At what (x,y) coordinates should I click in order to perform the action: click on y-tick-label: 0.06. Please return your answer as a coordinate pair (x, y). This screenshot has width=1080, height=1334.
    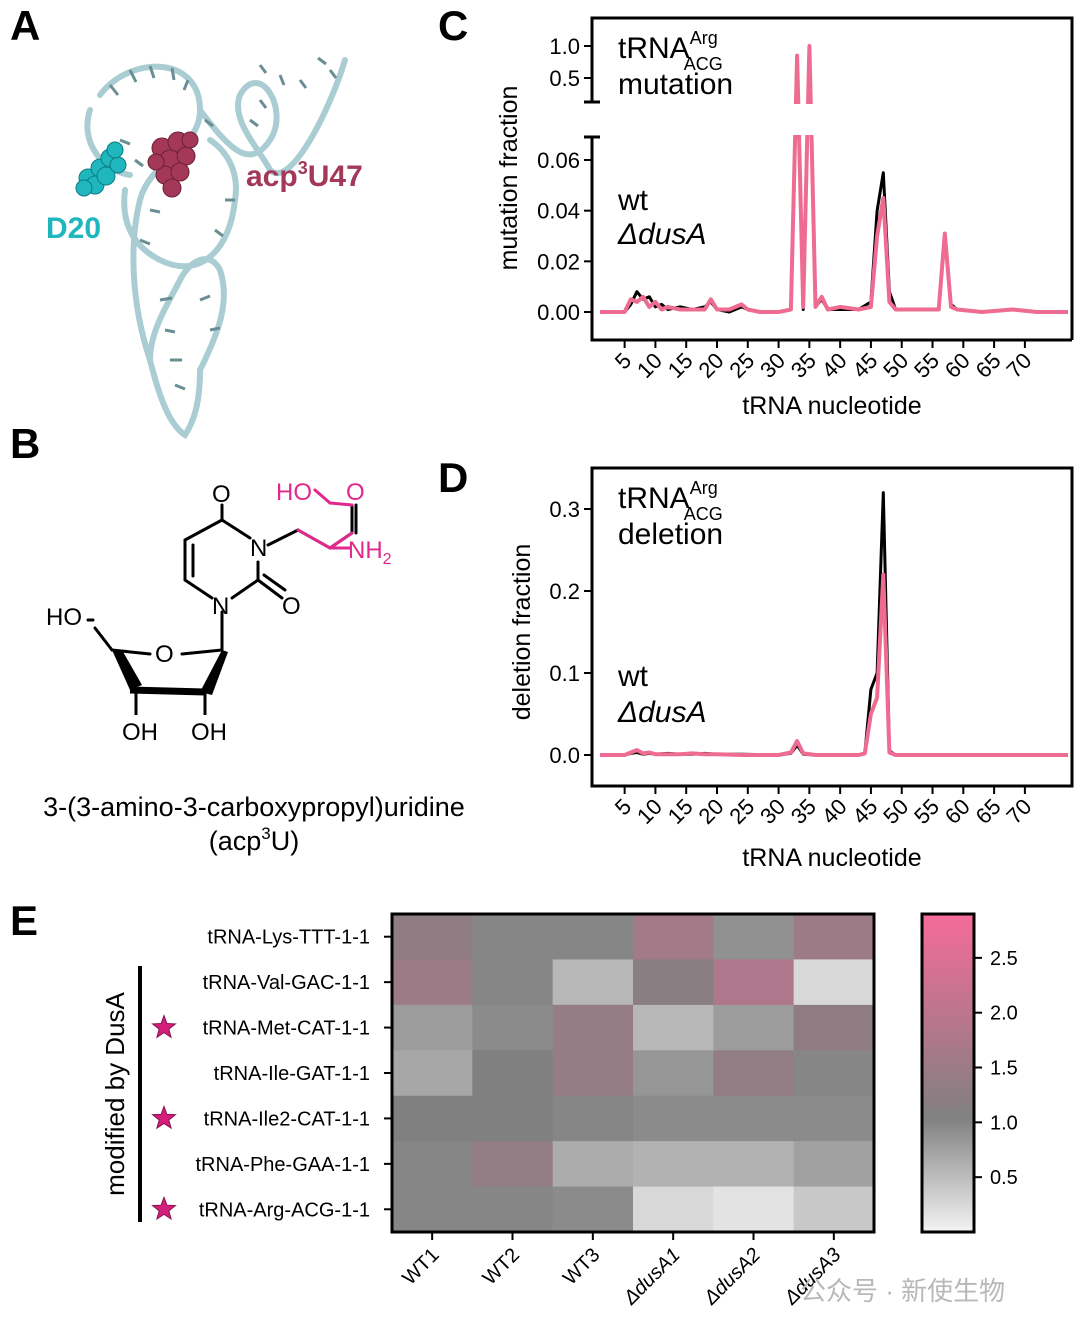
    Looking at the image, I should click on (558, 160).